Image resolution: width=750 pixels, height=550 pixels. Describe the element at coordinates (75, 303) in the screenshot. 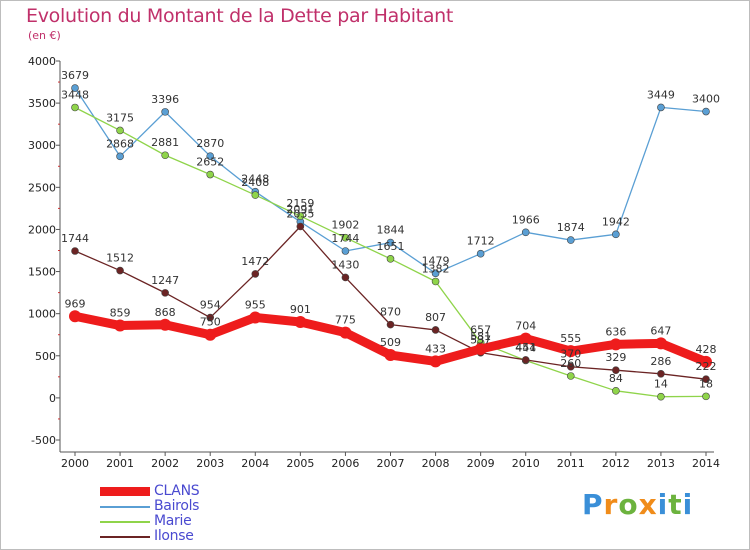

I see `data-label-clans: 969` at that location.